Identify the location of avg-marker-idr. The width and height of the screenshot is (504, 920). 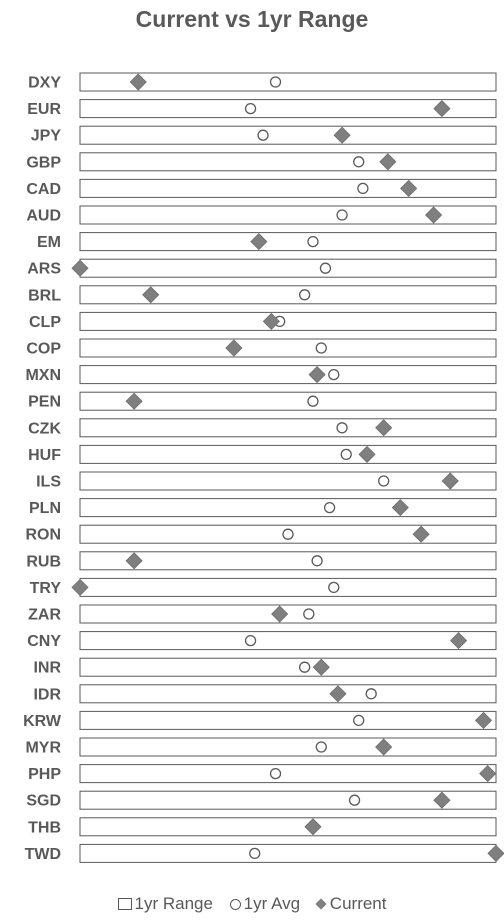
(371, 694).